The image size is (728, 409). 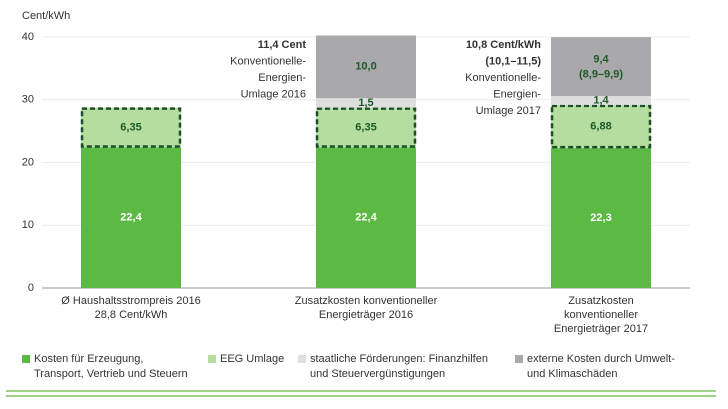 What do you see at coordinates (601, 315) in the screenshot?
I see `x-tick-label: konventioneller` at bounding box center [601, 315].